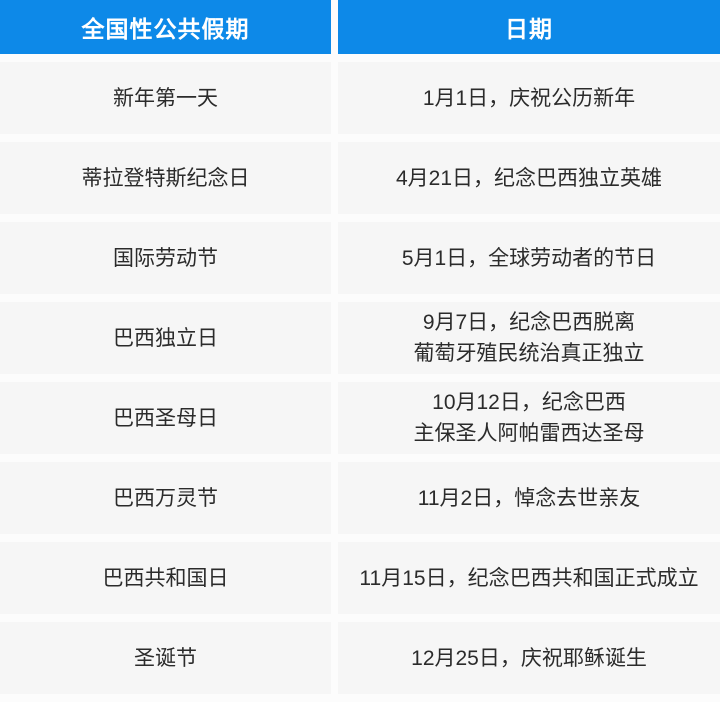  I want to click on holiday-cell: 巴西共和国日, so click(165, 578).